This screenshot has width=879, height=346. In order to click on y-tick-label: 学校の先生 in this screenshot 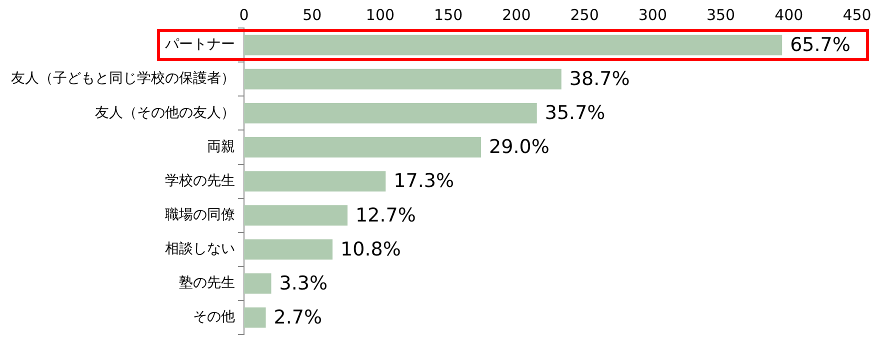, I will do `click(200, 180)`.